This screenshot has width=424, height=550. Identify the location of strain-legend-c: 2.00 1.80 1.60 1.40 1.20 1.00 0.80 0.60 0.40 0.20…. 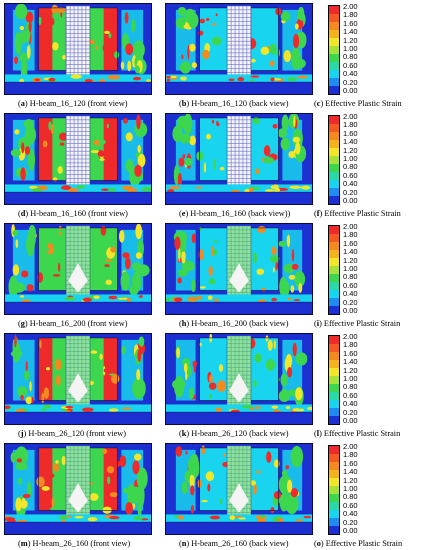
(348, 49).